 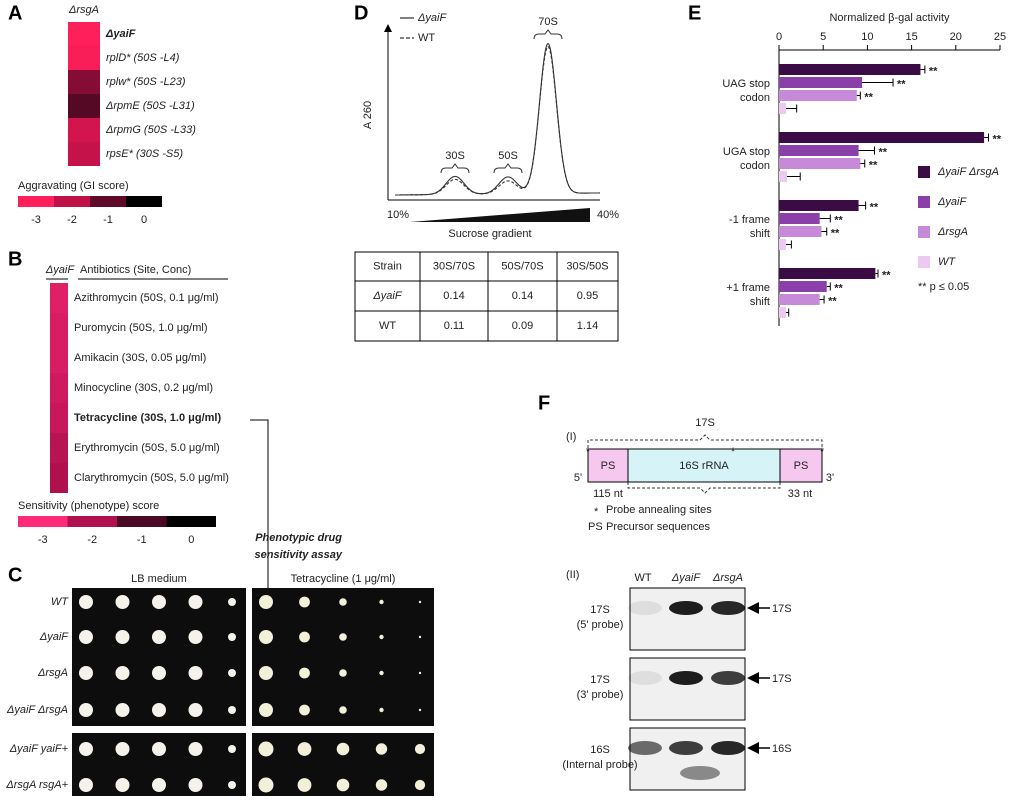 I want to click on arrow-text: Phenotypic drug, so click(x=298, y=538).